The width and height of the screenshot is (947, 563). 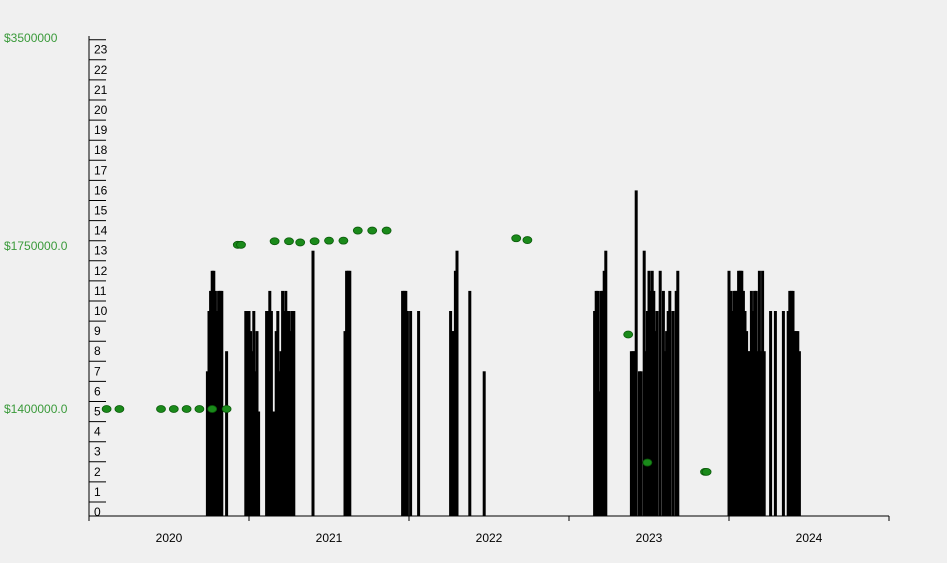 I want to click on y-tick-label: 20, so click(x=101, y=110).